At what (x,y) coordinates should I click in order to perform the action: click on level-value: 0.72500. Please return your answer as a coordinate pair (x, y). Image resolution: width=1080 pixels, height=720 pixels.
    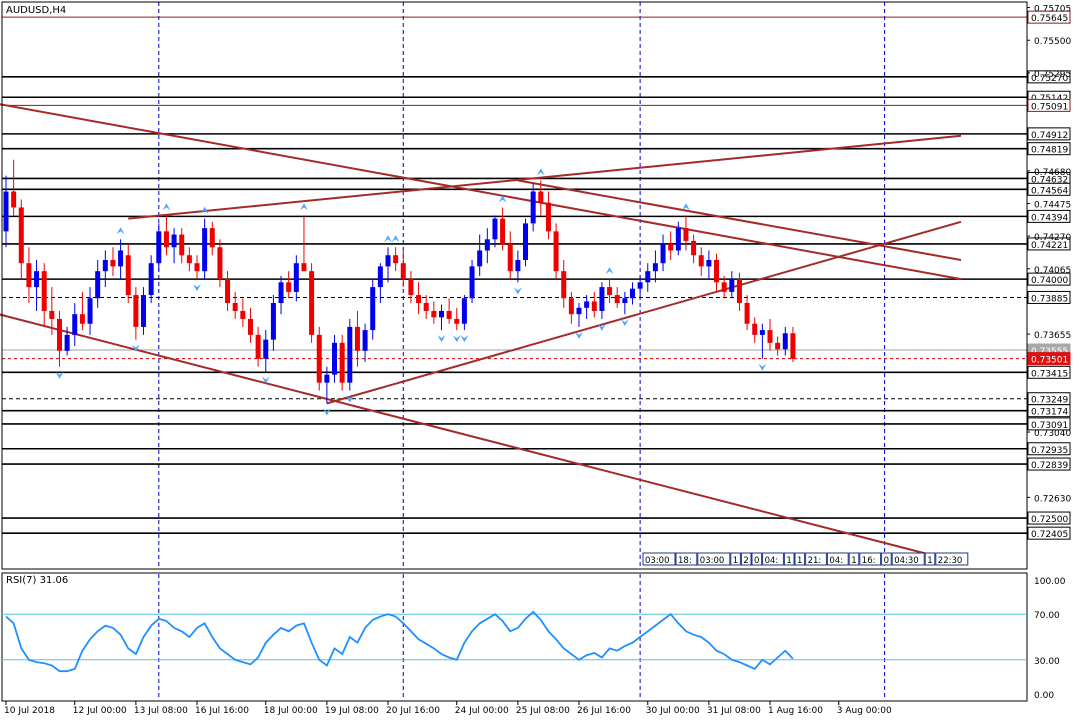
    Looking at the image, I should click on (1049, 520).